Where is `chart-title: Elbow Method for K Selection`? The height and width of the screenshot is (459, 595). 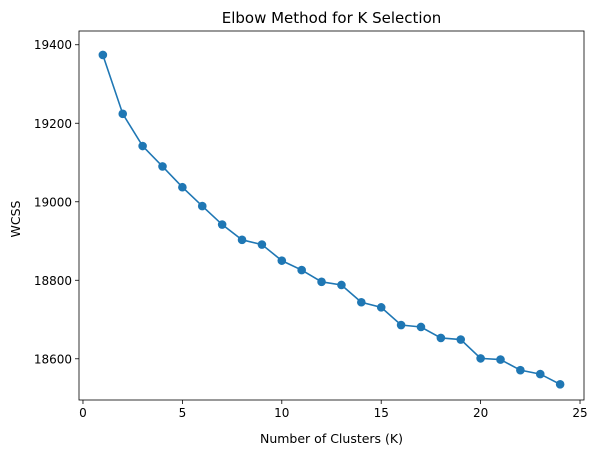
chart-title: Elbow Method for K Selection is located at coordinates (332, 18).